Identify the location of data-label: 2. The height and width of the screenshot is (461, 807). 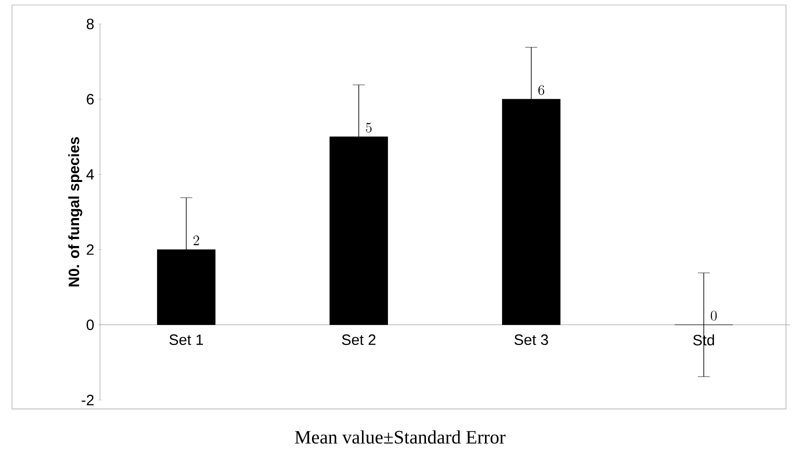
(196, 241).